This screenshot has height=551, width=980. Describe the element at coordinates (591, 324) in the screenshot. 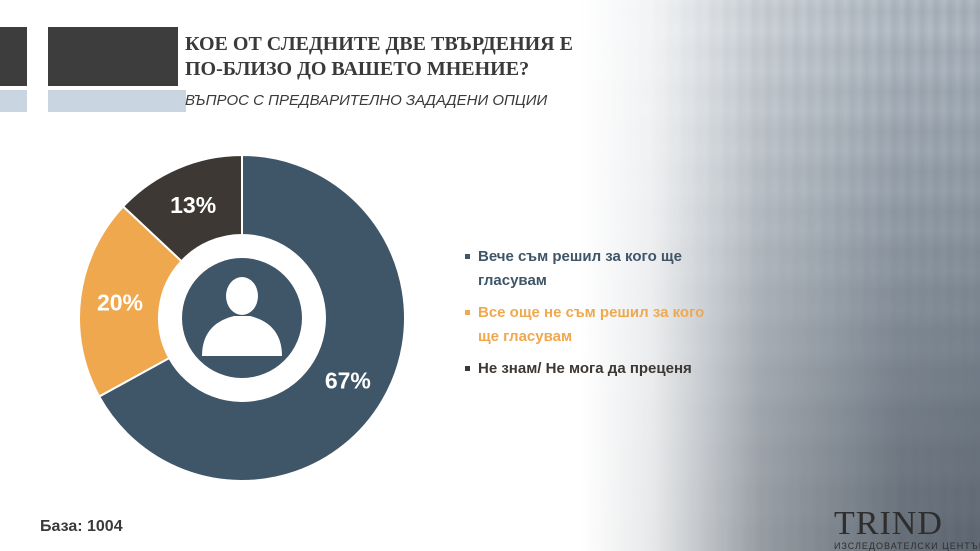

I see `legend-label-undecided: Все още не съм решил за кого ще гласувам` at that location.